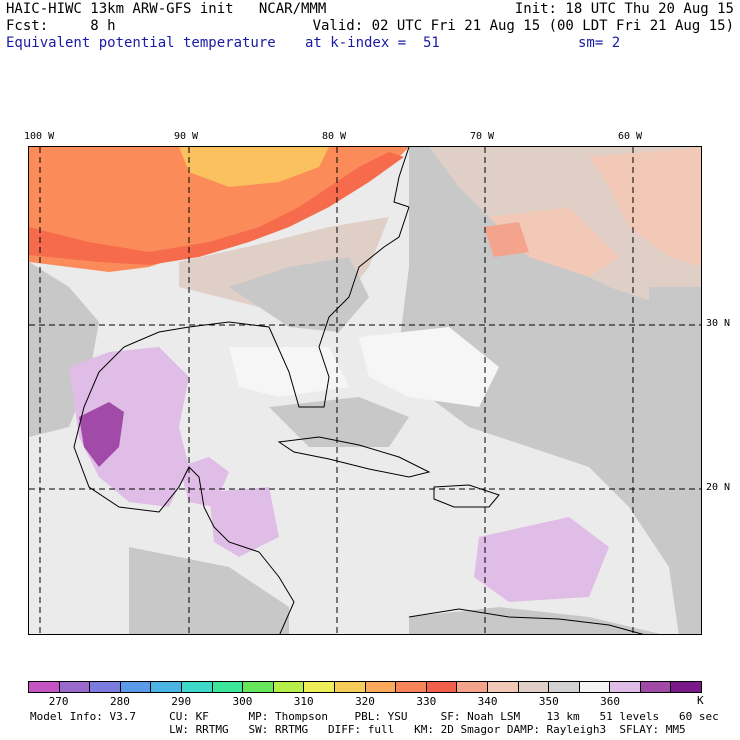  Describe the element at coordinates (487, 701) in the screenshot. I see `color-legend-tick-label: 340` at that location.